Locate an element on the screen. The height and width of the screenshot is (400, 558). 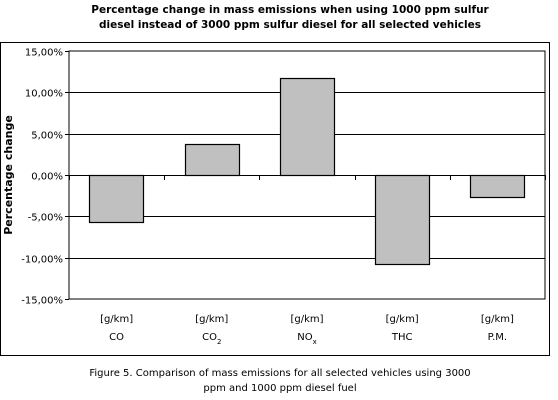
y-tick-label: 15,00% is located at coordinates (44, 53).